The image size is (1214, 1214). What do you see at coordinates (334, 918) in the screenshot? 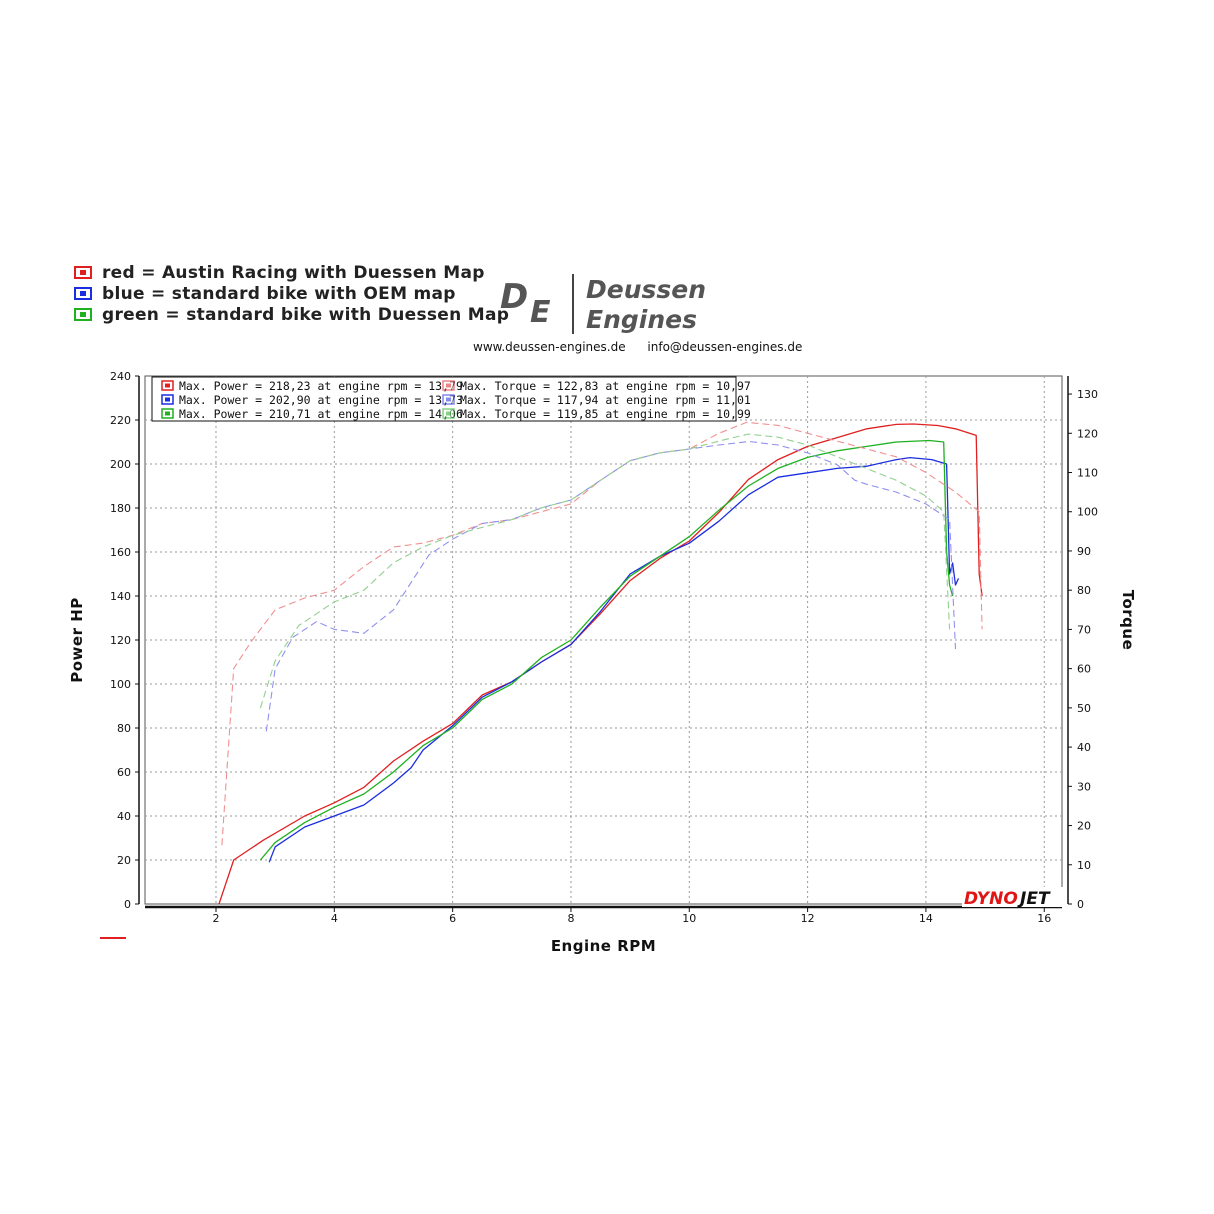
I see `x-tick-label: 4` at bounding box center [334, 918].